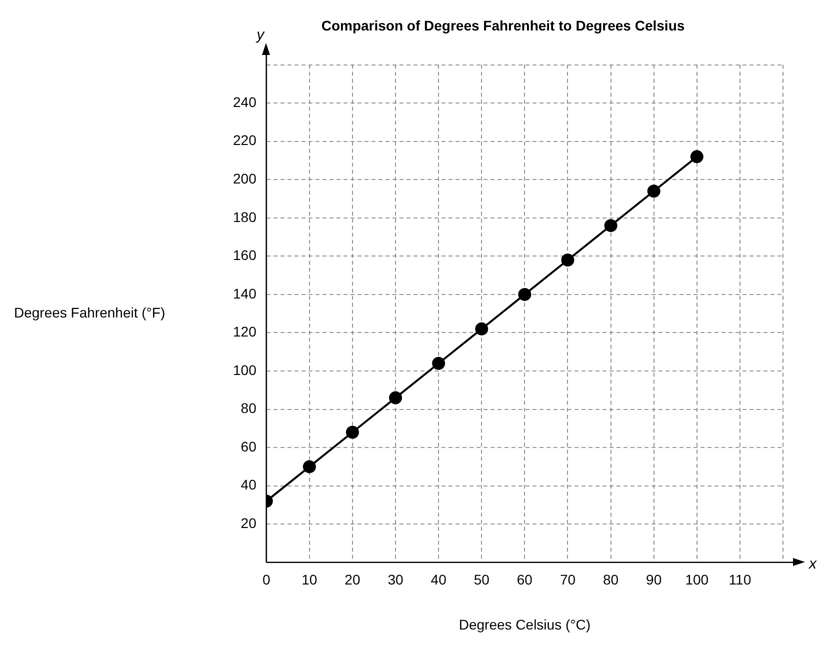 Image resolution: width=827 pixels, height=650 pixels. What do you see at coordinates (245, 293) in the screenshot?
I see `y-tick-label: 140` at bounding box center [245, 293].